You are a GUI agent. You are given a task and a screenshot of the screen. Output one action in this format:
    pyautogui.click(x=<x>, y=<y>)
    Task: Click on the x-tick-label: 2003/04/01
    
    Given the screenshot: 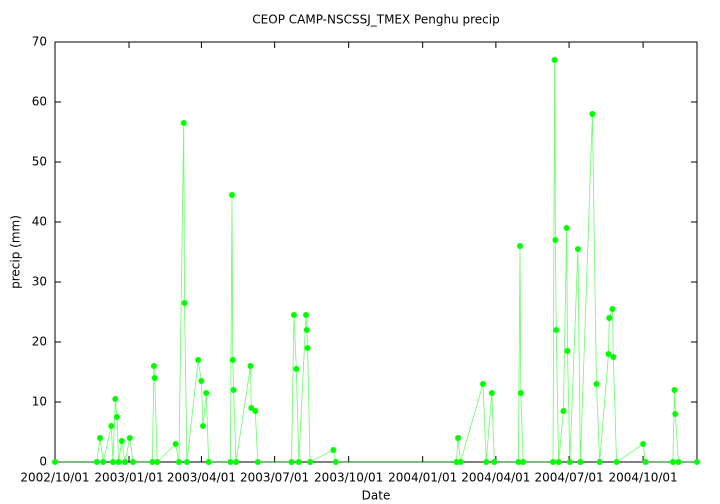 What is the action you would take?
    pyautogui.click(x=201, y=478)
    